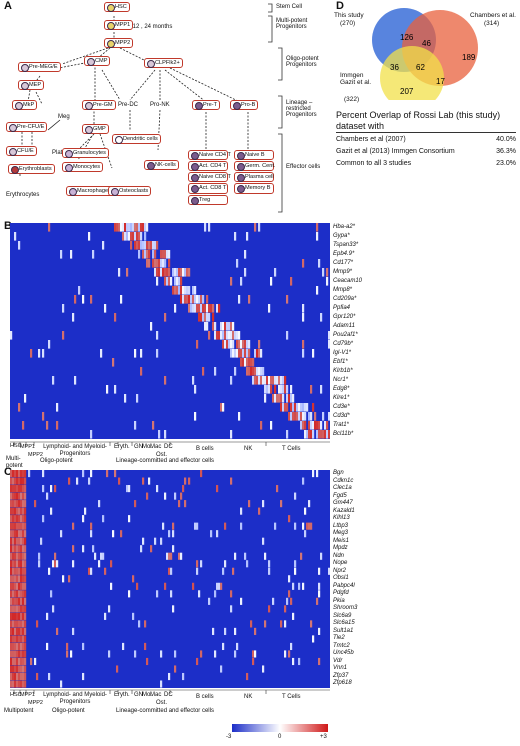 The image size is (520, 746). I want to click on node-pre-cfu-e-label: Pre-CFU/E, so click(31, 127).